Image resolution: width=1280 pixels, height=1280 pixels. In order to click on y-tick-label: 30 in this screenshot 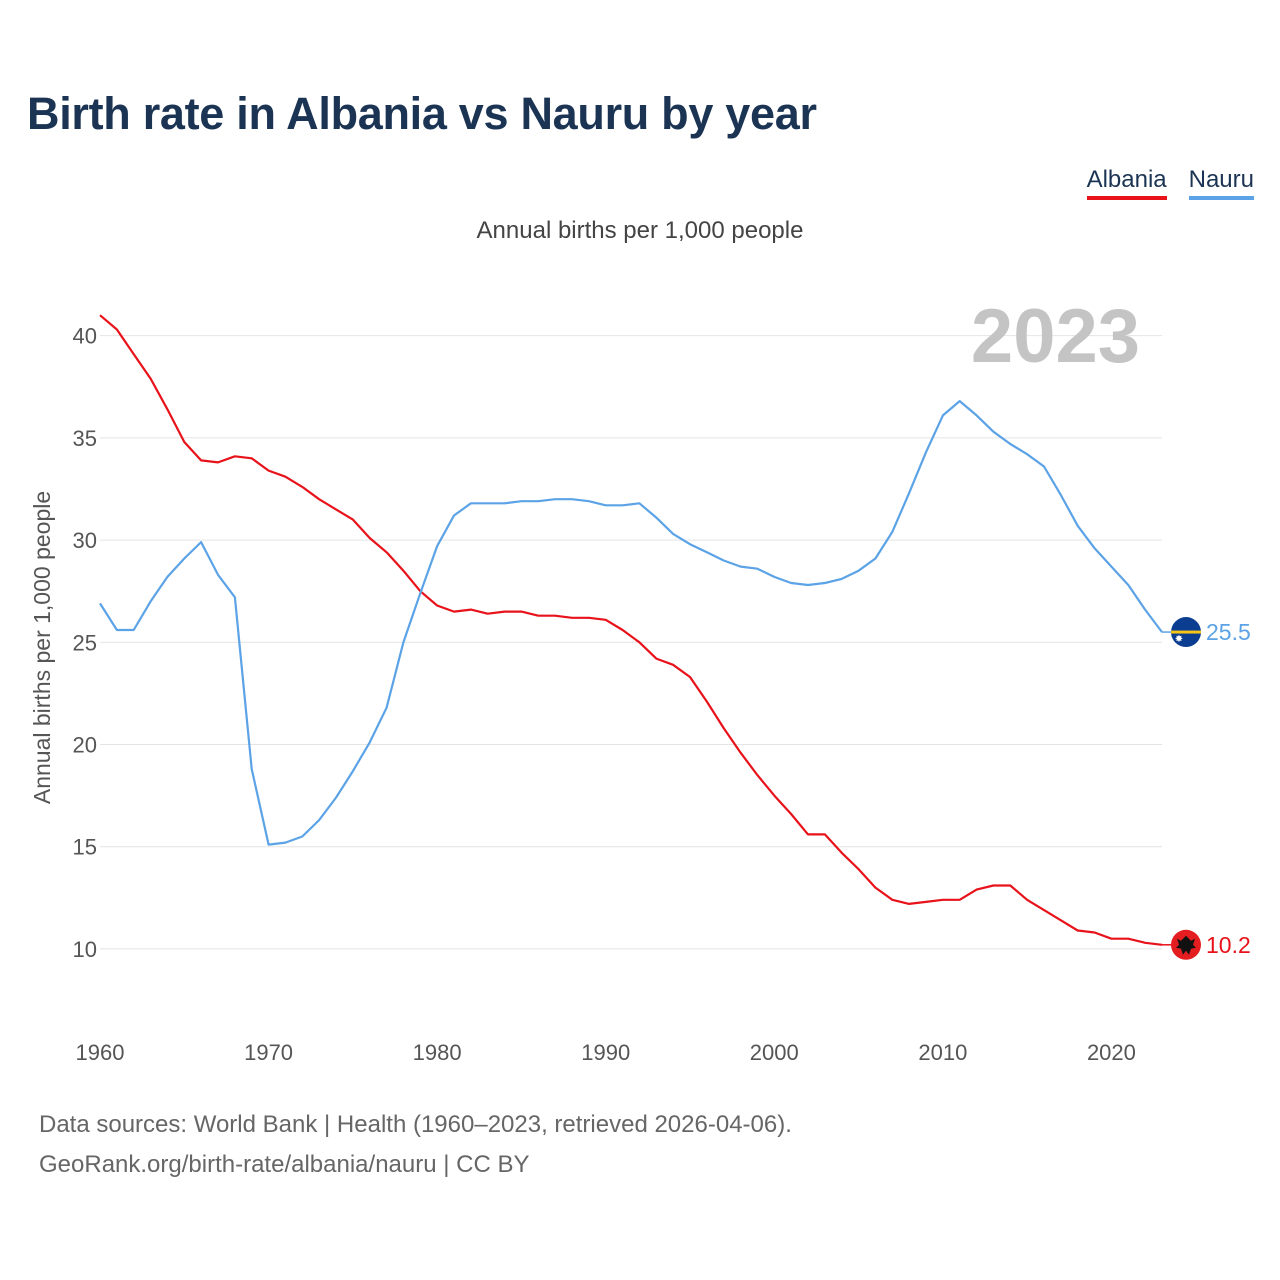, I will do `click(85, 540)`.